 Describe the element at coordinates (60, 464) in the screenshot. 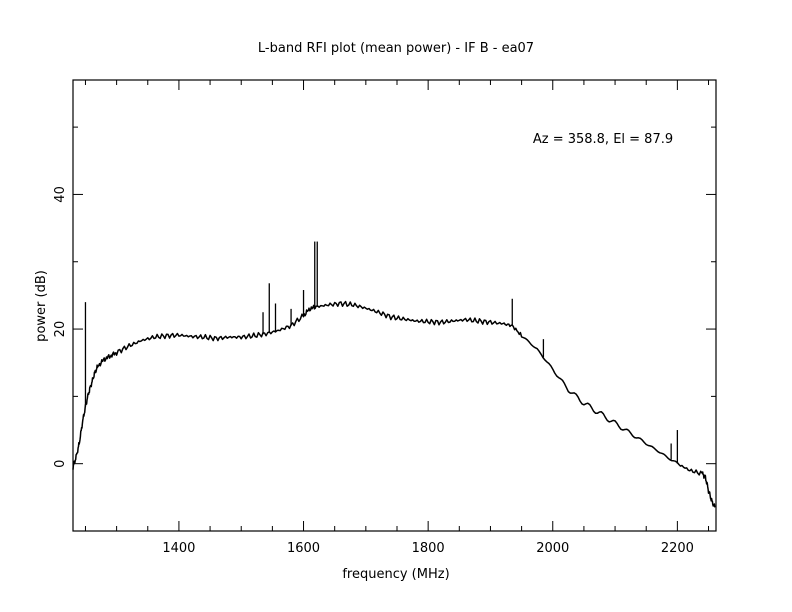

I see `y-tick-label: 0` at that location.